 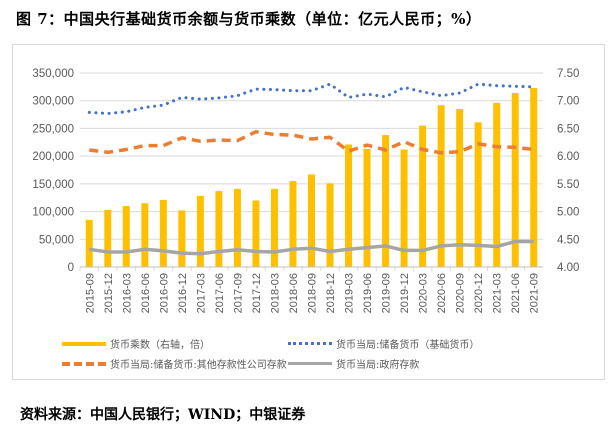 What do you see at coordinates (368, 293) in the screenshot?
I see `x-tick-label: 2019-06` at bounding box center [368, 293].